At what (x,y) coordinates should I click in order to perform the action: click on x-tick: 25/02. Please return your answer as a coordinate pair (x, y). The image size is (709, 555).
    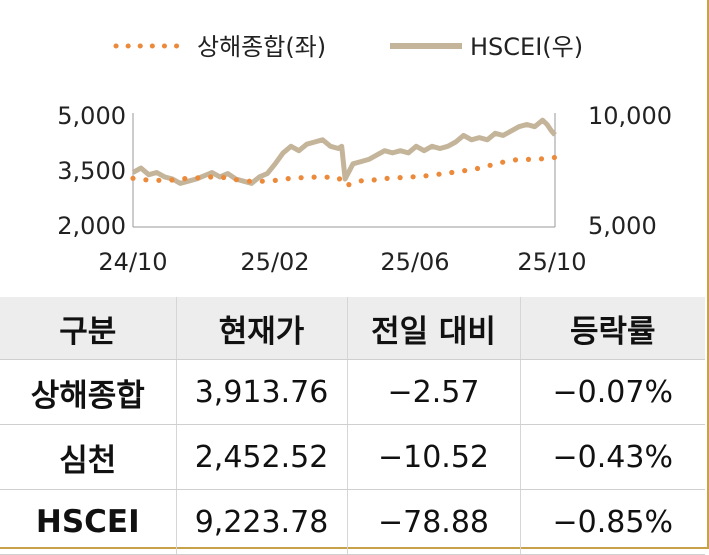
    Looking at the image, I should click on (274, 262).